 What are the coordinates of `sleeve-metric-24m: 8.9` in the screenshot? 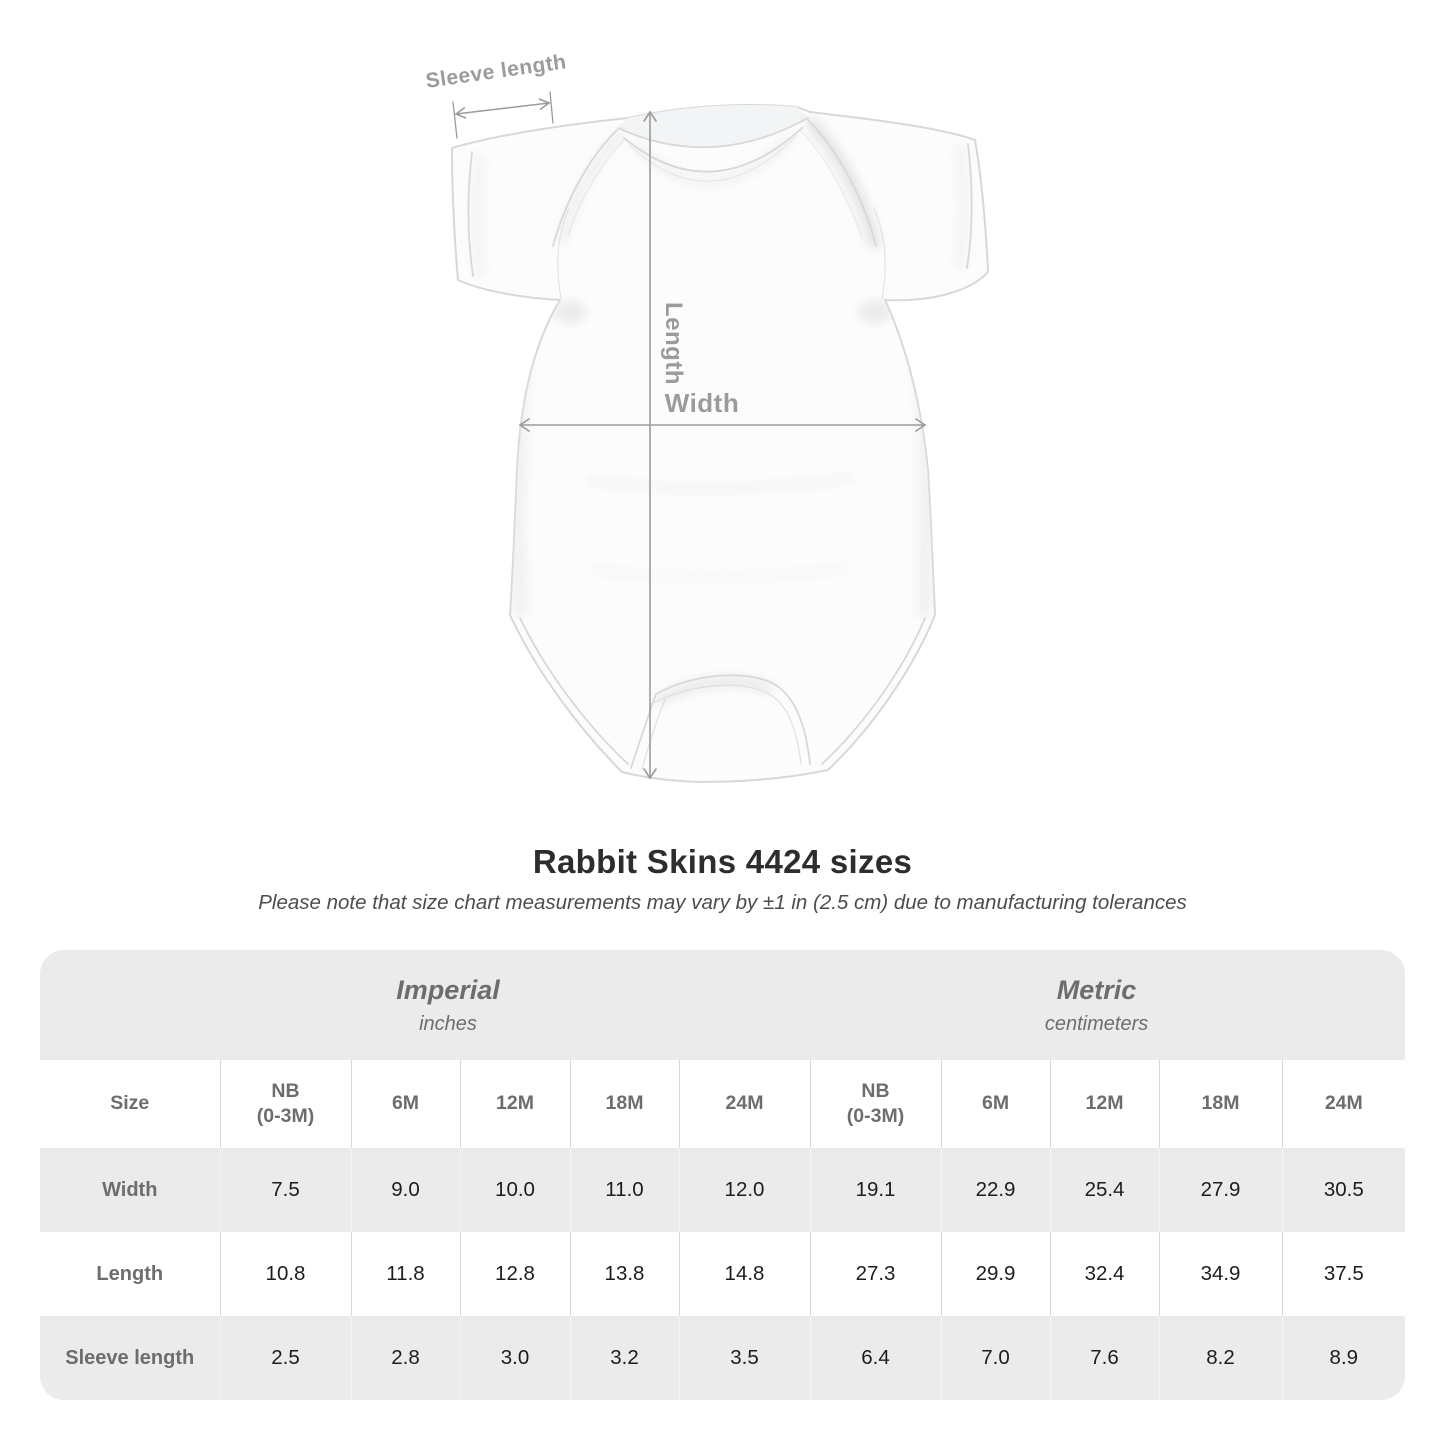 It's located at (1343, 1358).